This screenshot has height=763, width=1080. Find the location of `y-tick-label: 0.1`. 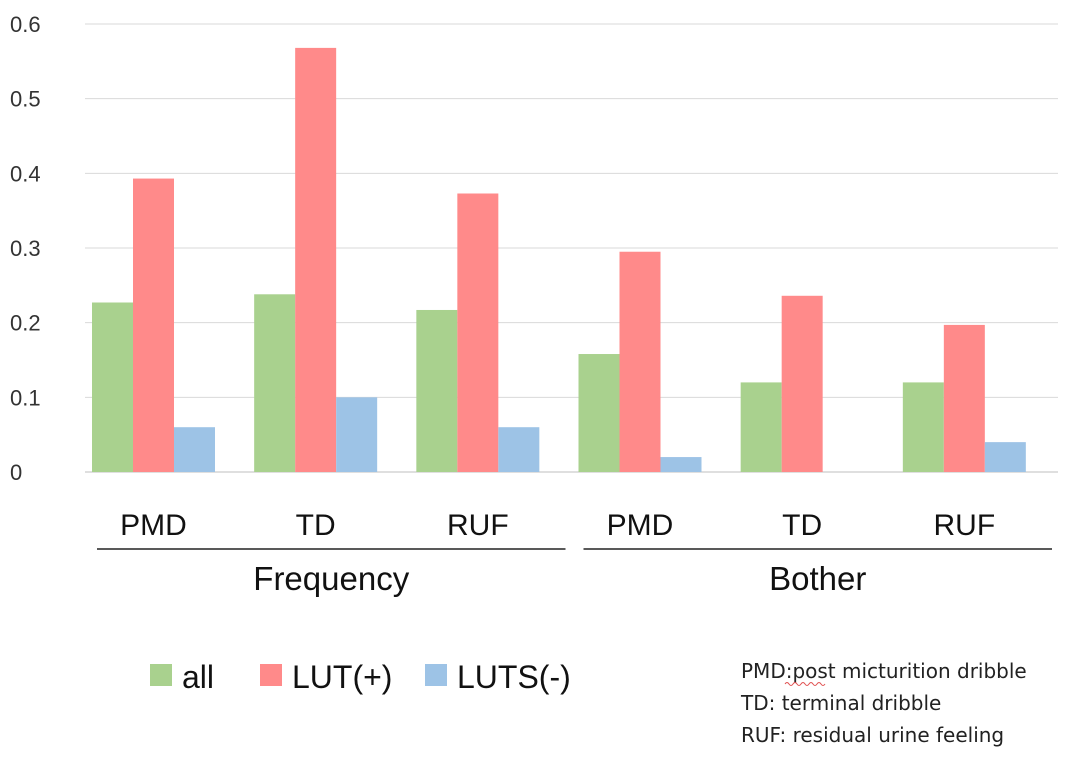

y-tick-label: 0.1 is located at coordinates (25, 397).